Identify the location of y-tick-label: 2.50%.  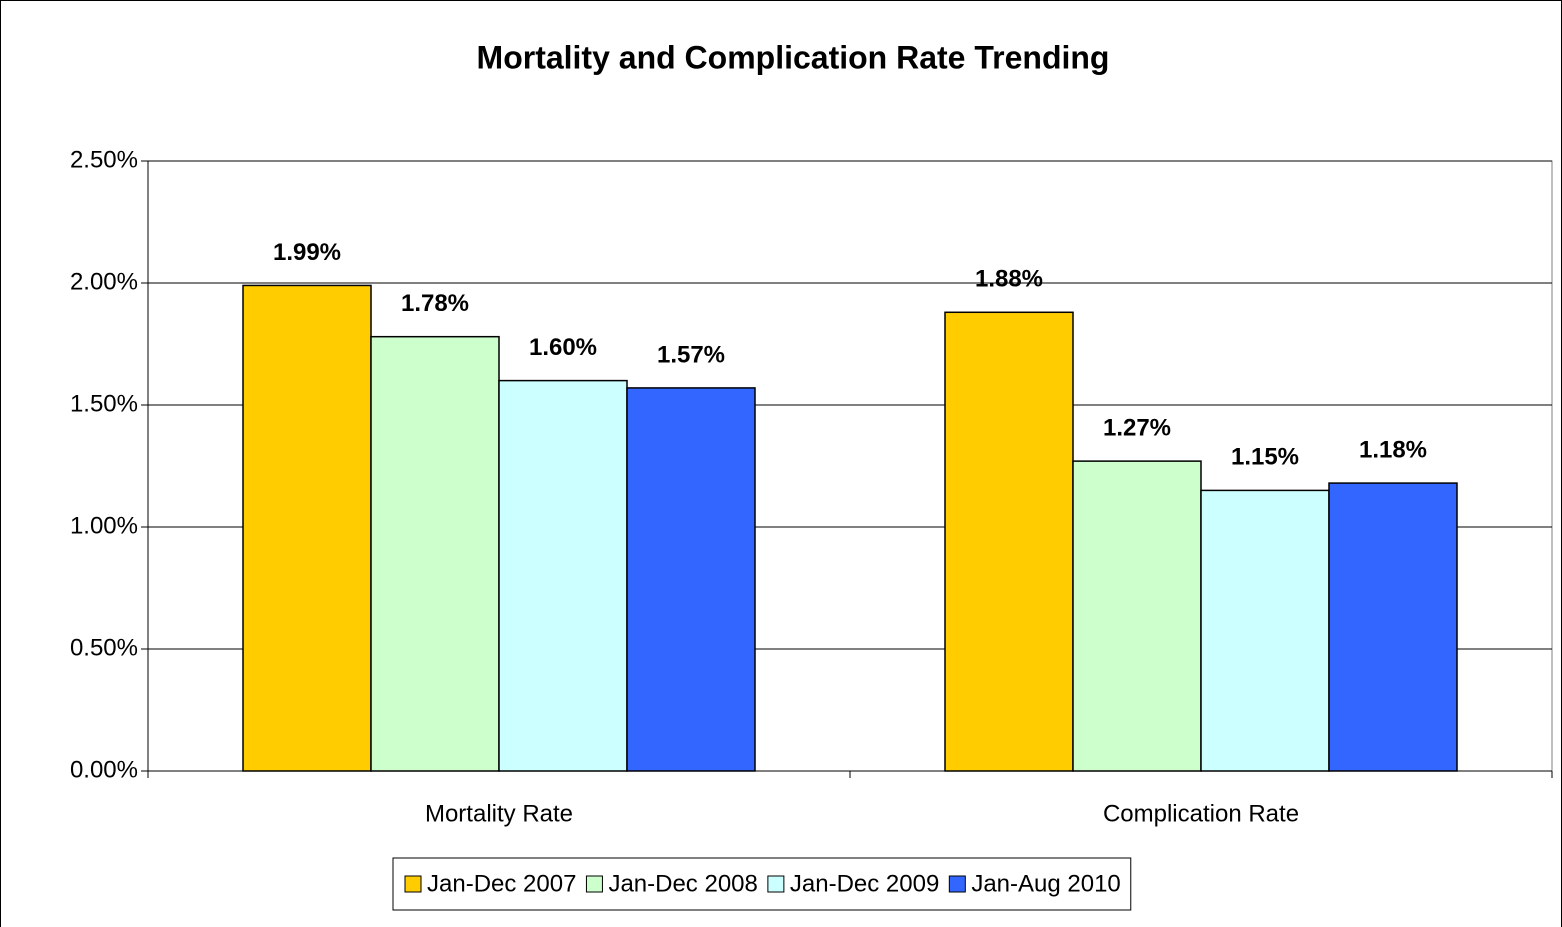
(104, 159).